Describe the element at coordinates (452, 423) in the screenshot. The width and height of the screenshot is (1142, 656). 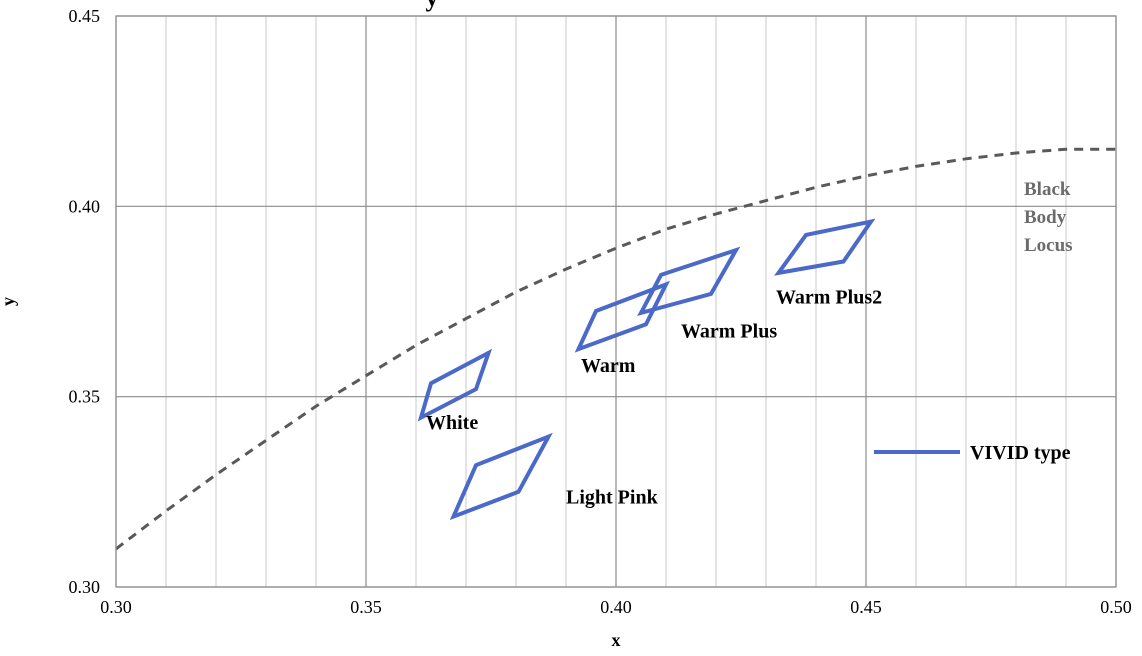
I see `region-label: White` at that location.